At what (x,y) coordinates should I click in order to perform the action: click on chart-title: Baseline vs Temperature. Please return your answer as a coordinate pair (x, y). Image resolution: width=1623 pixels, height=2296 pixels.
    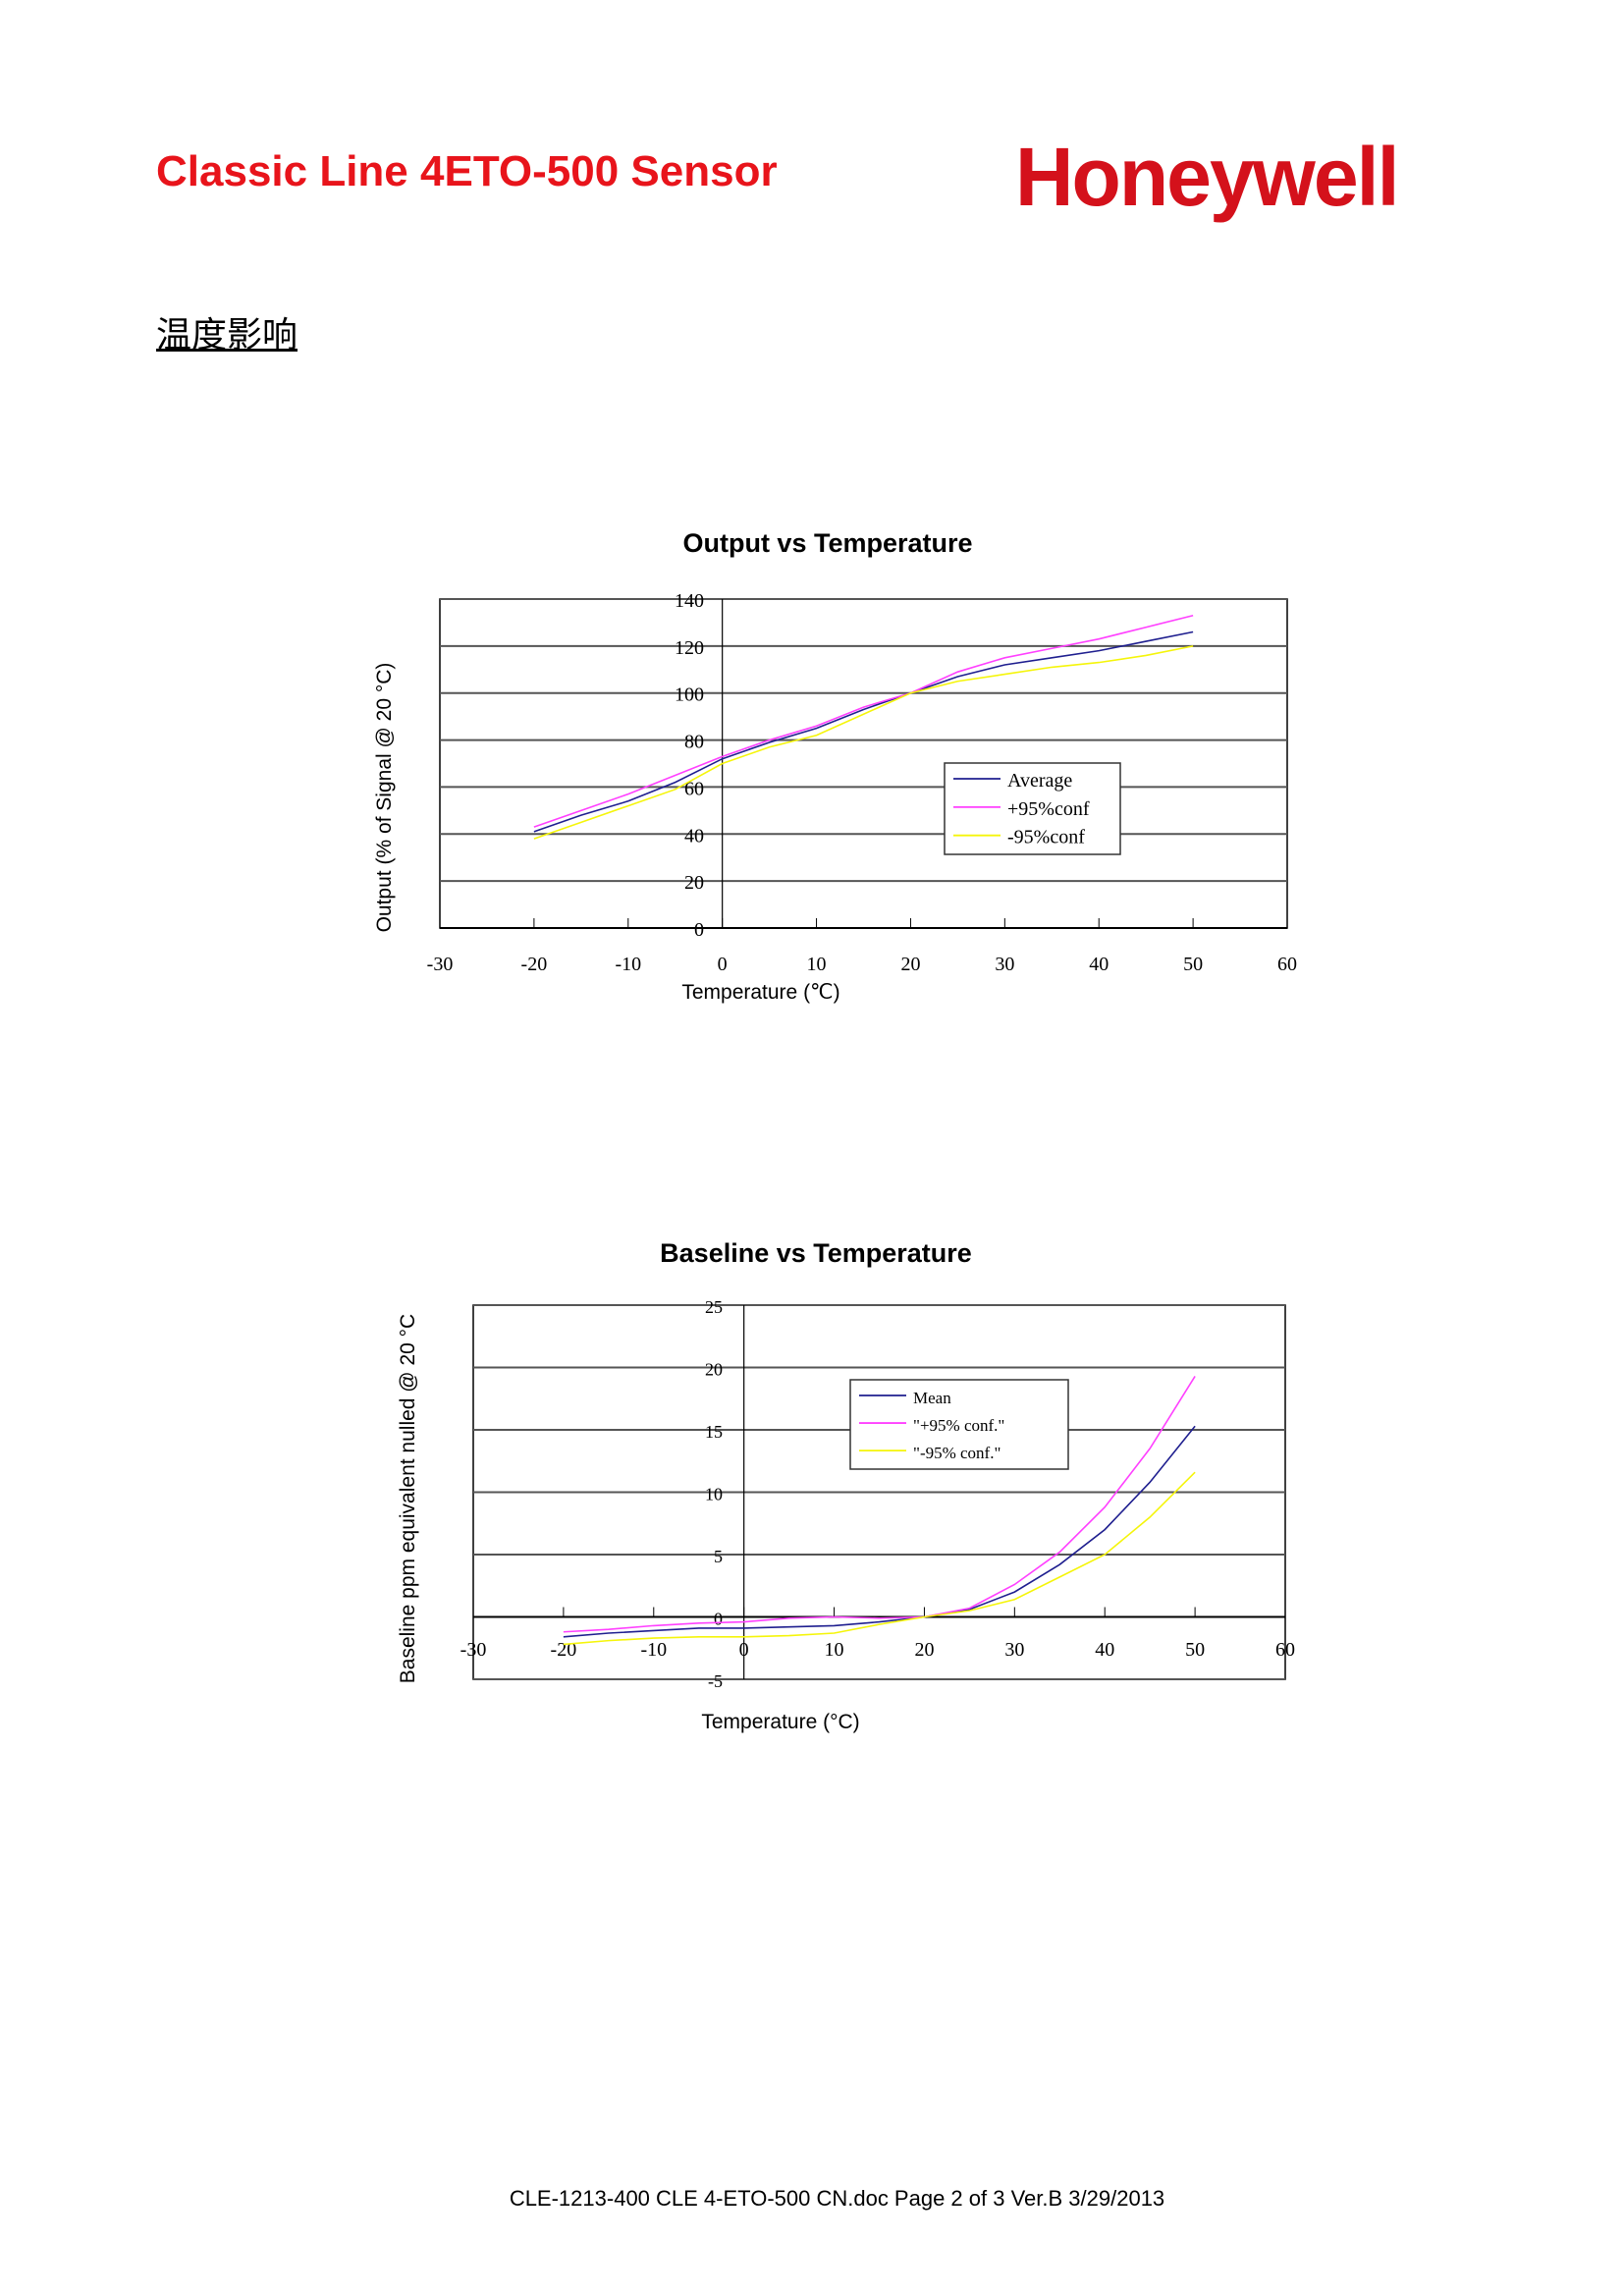
    Looking at the image, I should click on (816, 1253).